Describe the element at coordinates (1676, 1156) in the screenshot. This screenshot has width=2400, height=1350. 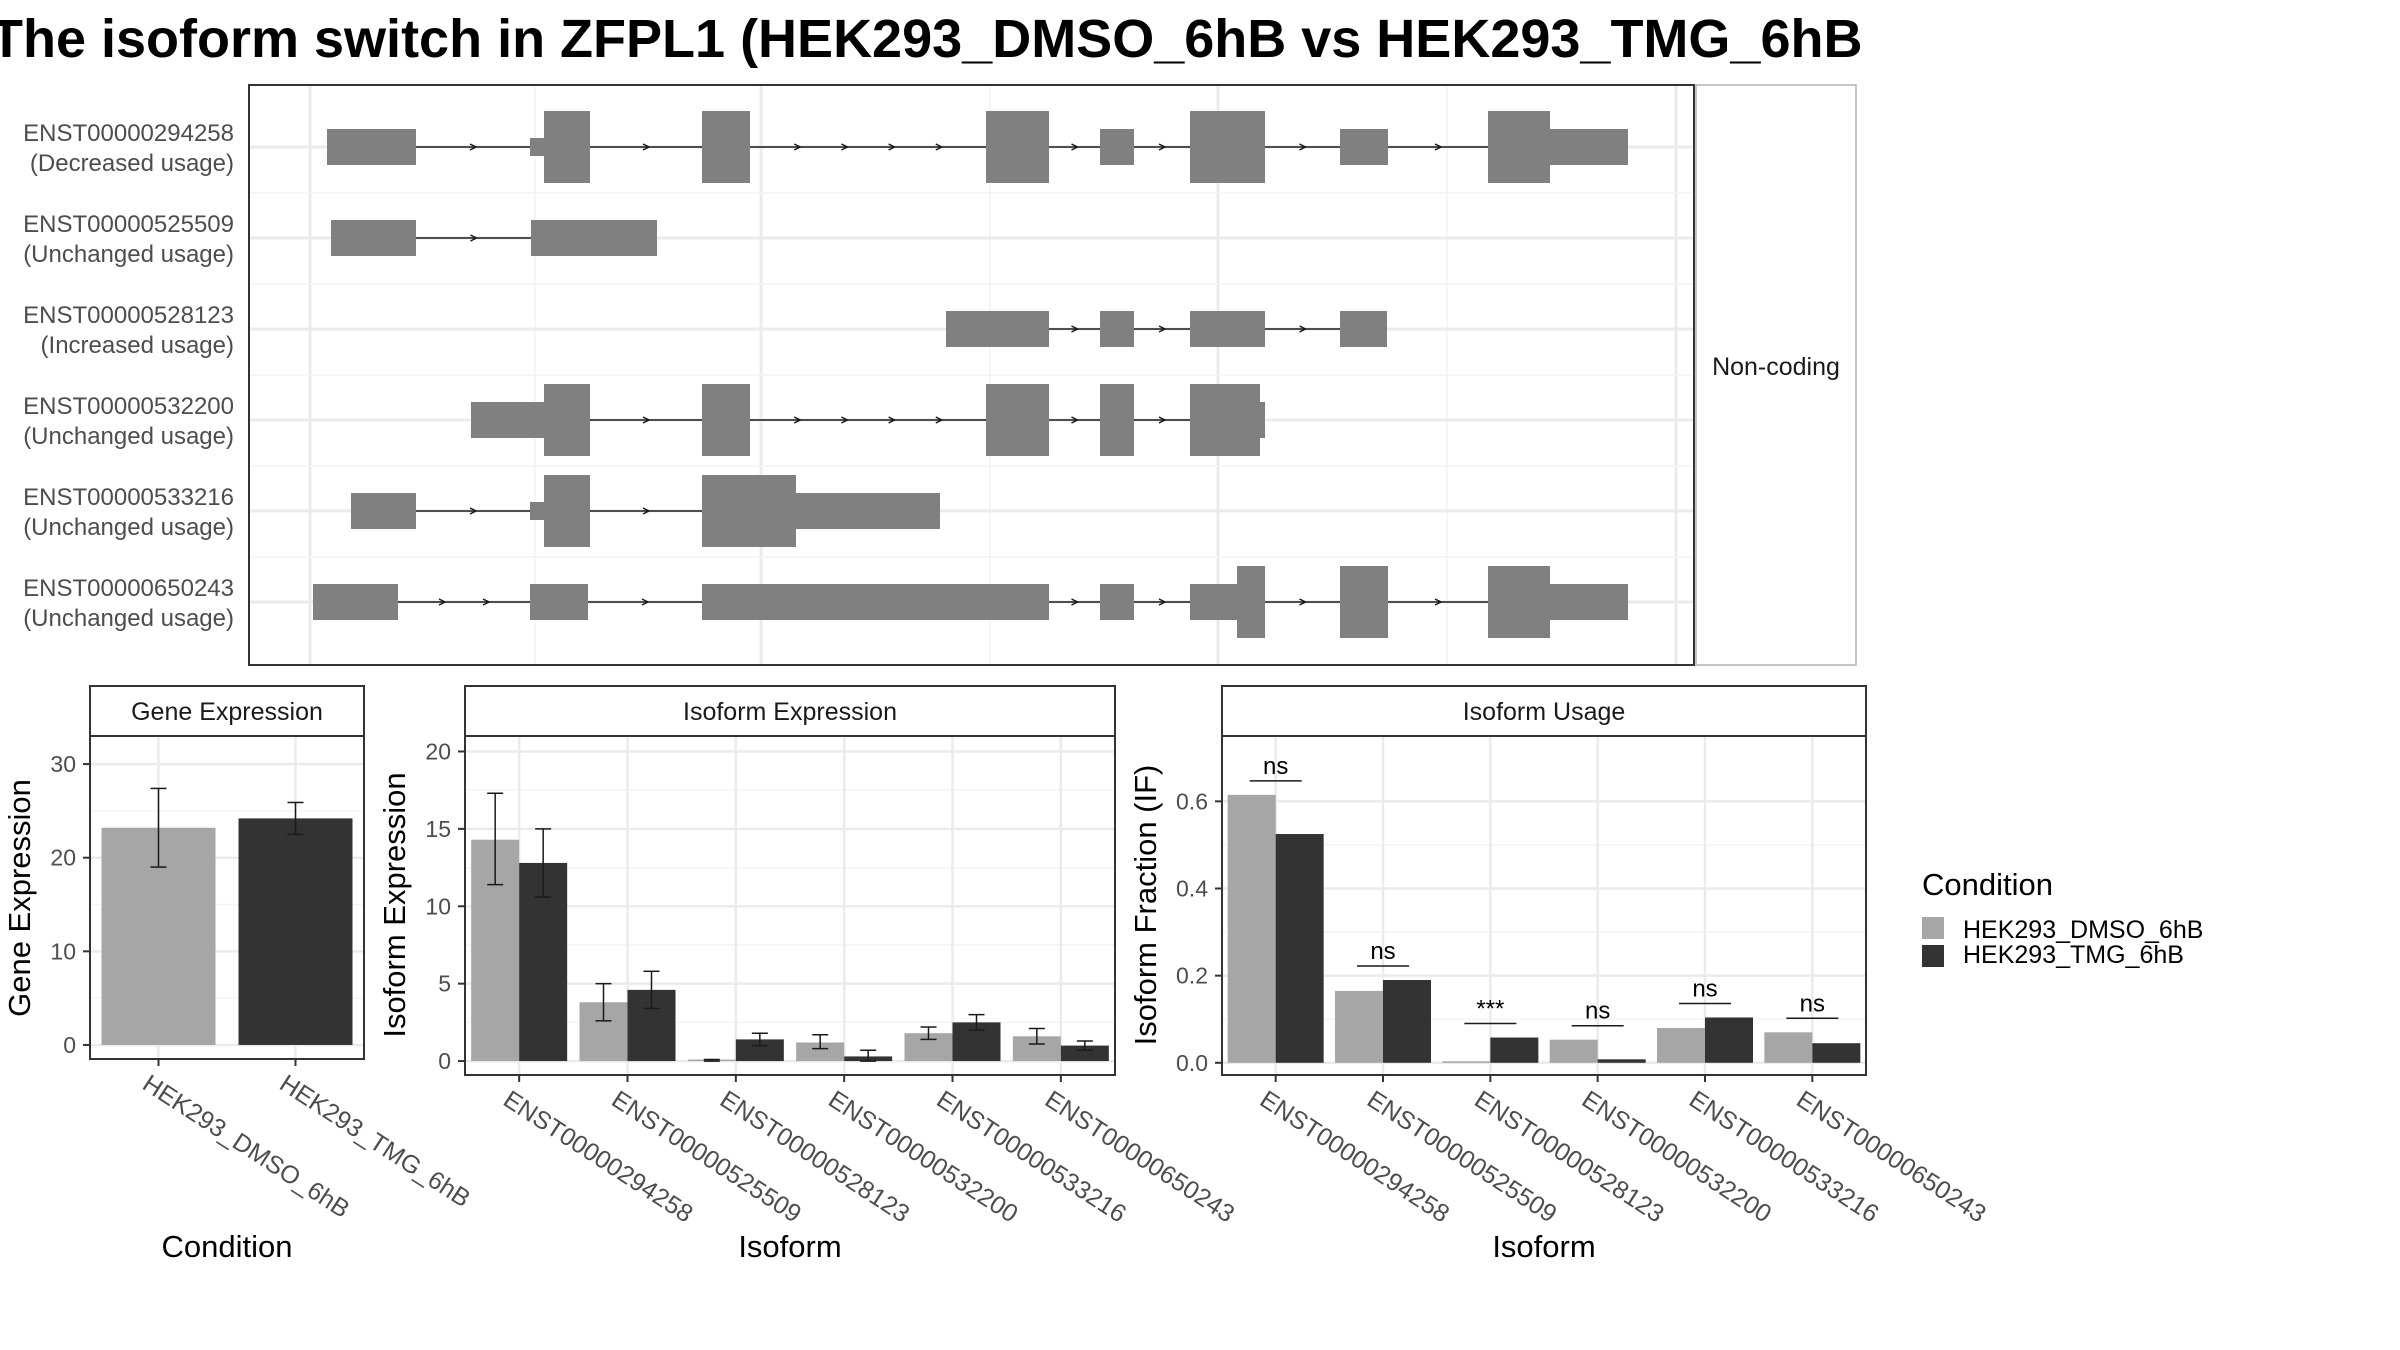
I see `x-tick-label: ENST00000532200` at that location.